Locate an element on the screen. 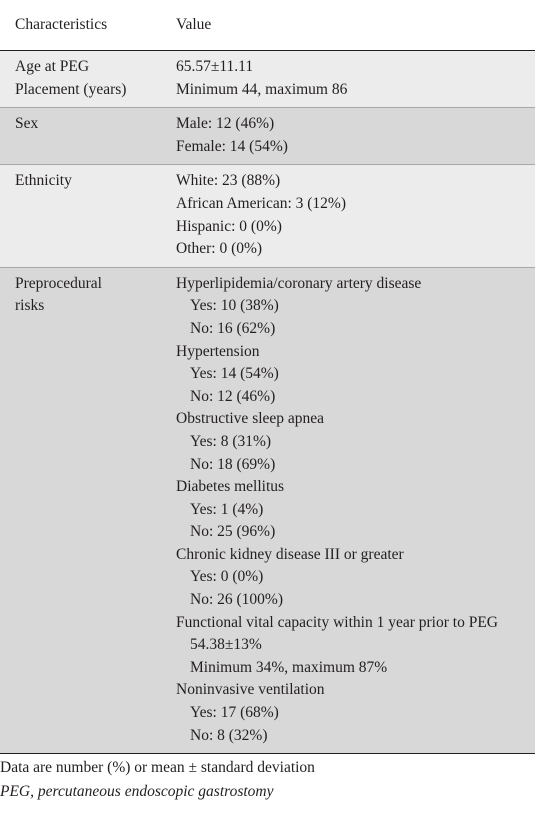 The height and width of the screenshot is (821, 535). table-header: Characteristics Value is located at coordinates (267, 25).